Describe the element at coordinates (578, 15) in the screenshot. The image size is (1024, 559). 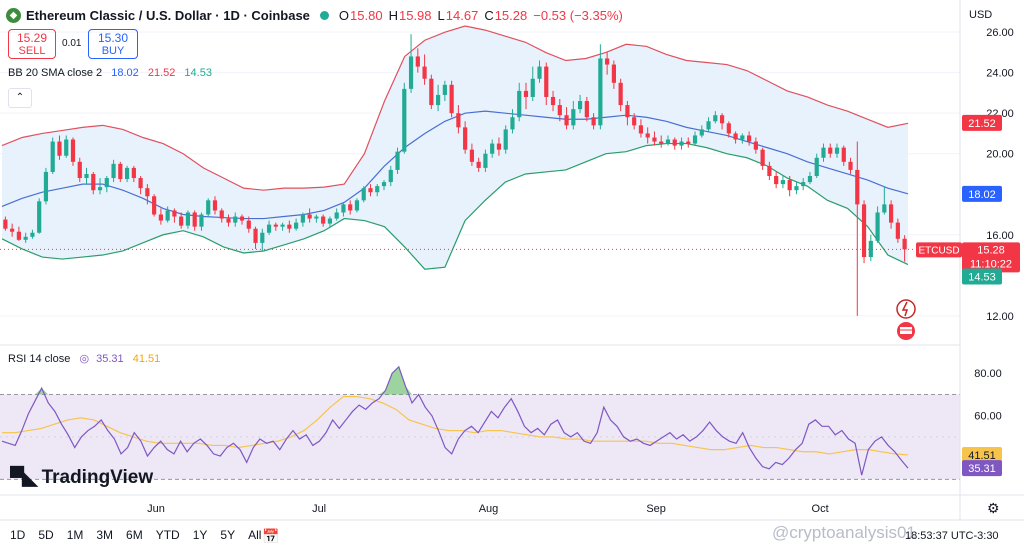
I see `change-value: −0.53 (−3.35%)` at that location.